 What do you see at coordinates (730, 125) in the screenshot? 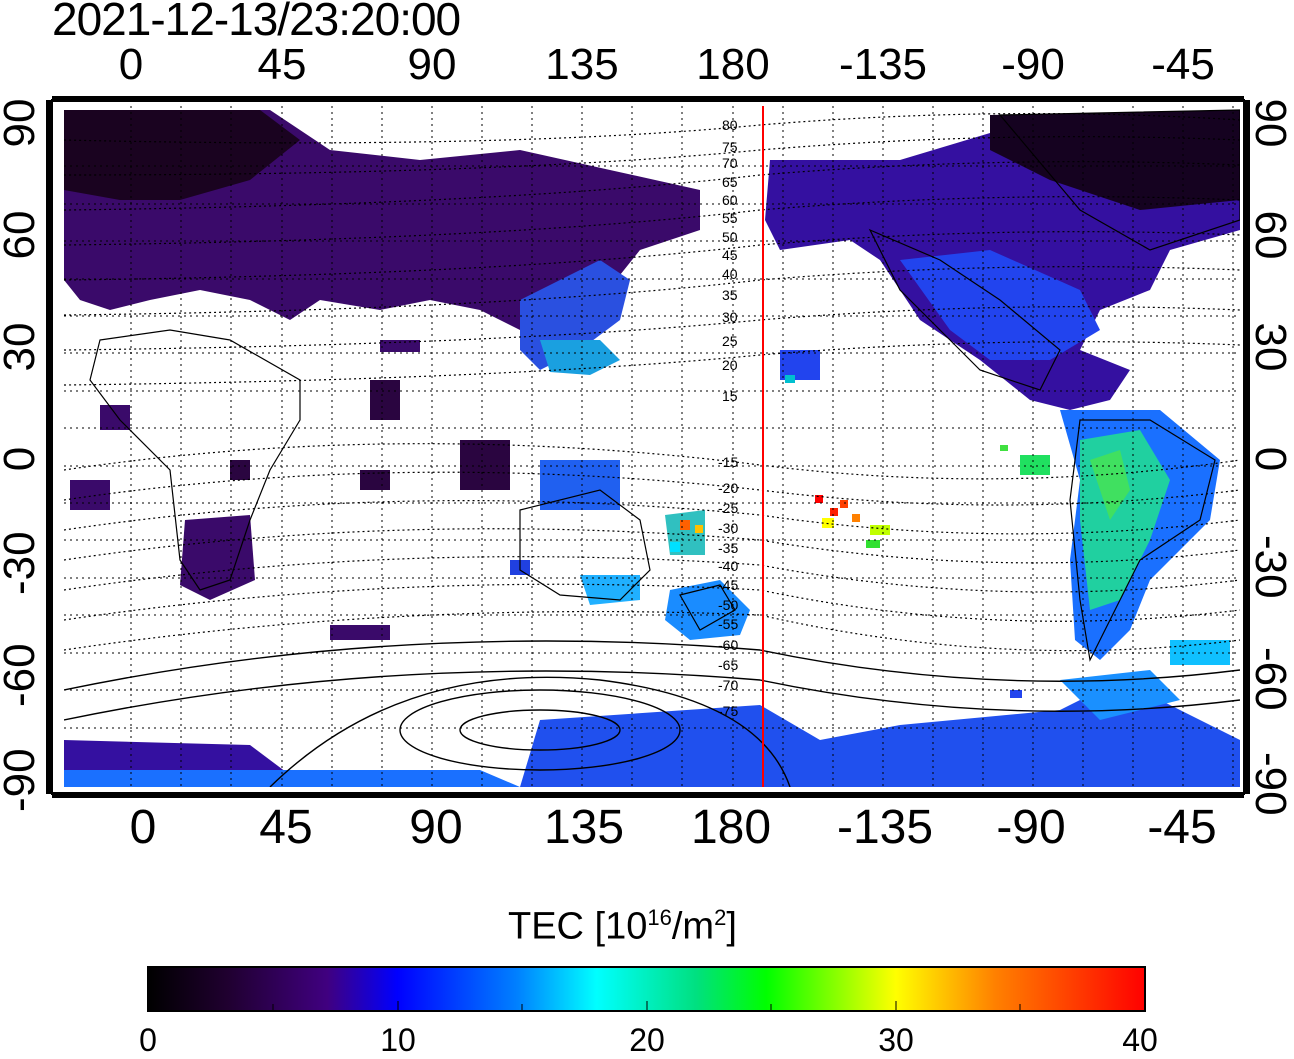
I see `contour-label-80: 80` at bounding box center [730, 125].